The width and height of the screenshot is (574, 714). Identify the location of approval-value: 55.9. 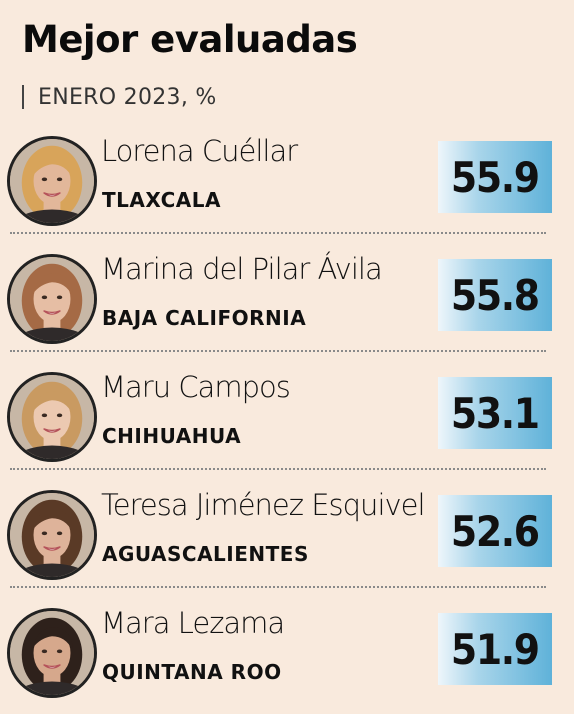
(495, 177).